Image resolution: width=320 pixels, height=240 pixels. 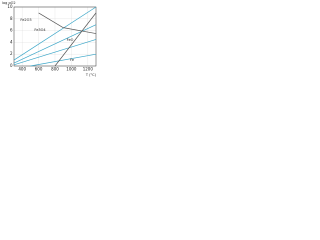 What do you see at coordinates (70, 40) in the screenshot?
I see `region-label: FeO` at bounding box center [70, 40].